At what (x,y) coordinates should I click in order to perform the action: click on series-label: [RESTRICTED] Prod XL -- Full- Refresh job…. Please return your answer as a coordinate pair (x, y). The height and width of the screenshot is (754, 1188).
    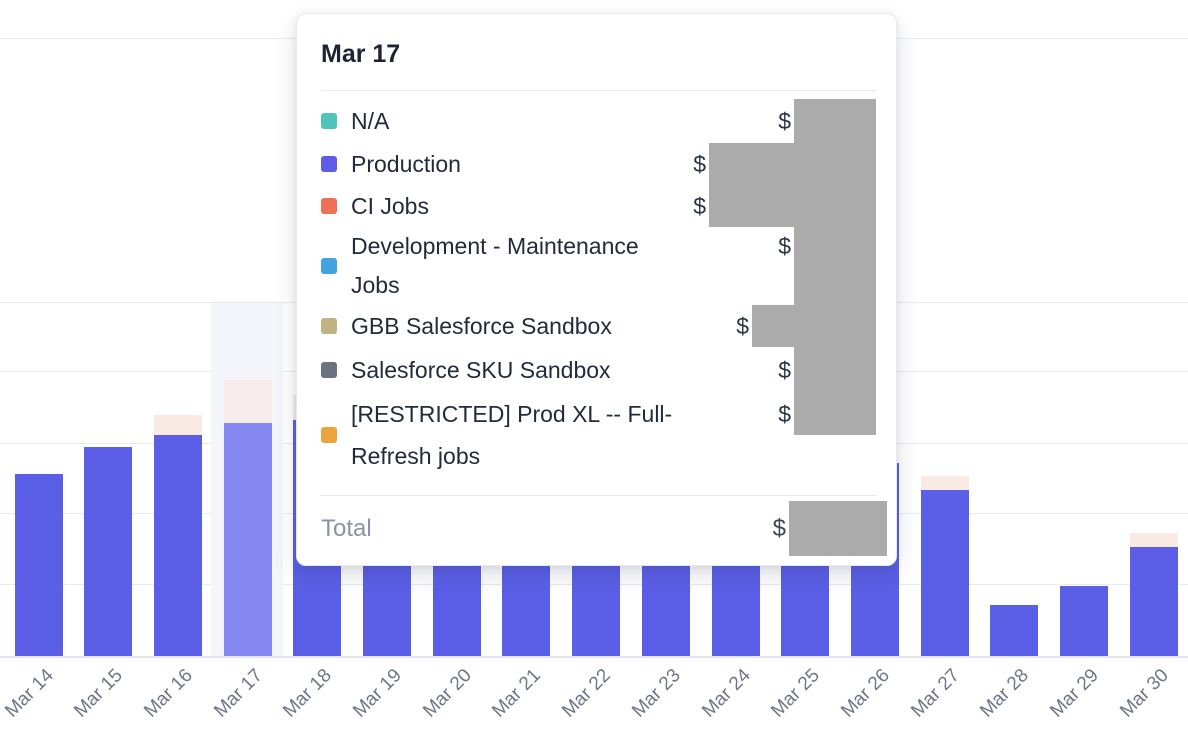
    Looking at the image, I should click on (512, 435).